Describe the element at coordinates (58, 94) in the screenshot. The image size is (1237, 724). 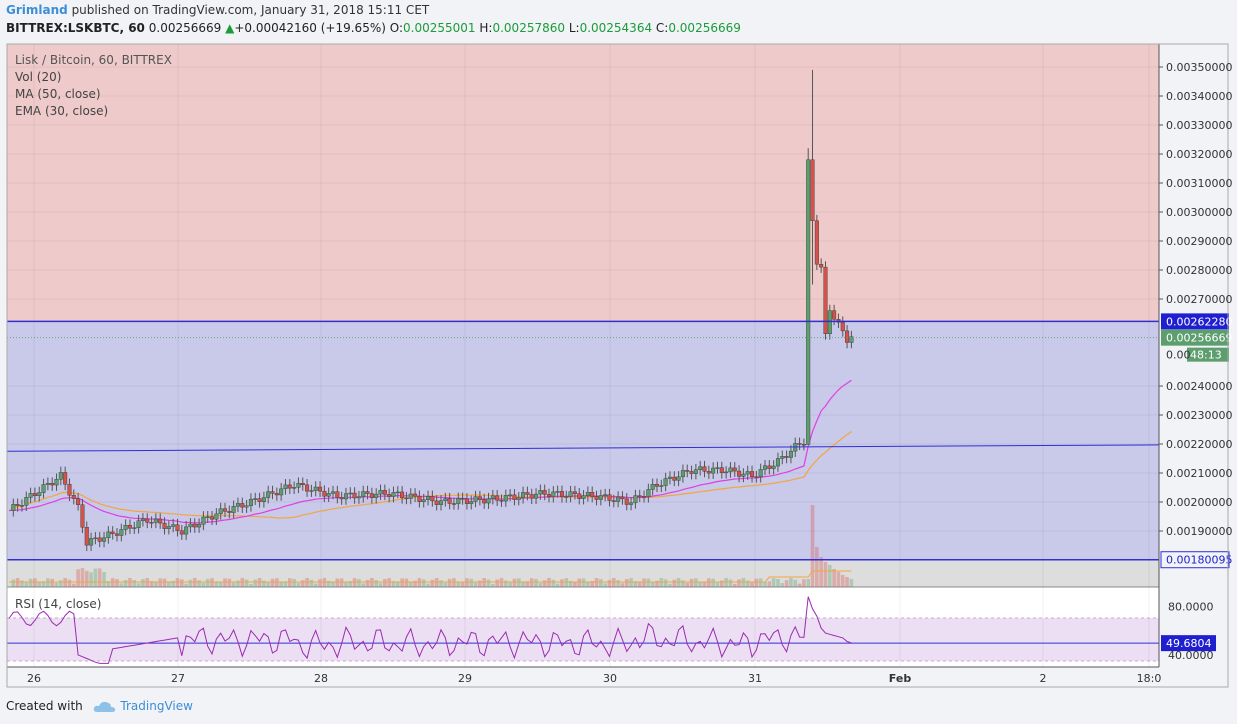
I see `ma-legend: MA (50, close)` at that location.